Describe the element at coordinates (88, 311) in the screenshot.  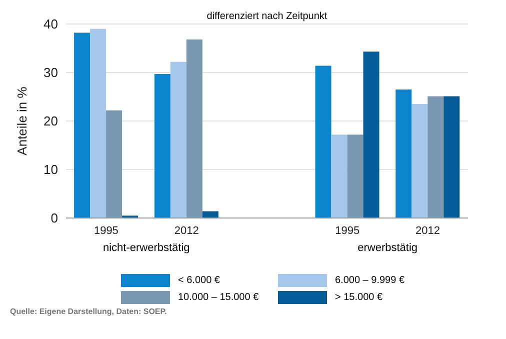
I see `source-note: Quelle: Eigene Darstellung, Daten: SOEP.` at that location.